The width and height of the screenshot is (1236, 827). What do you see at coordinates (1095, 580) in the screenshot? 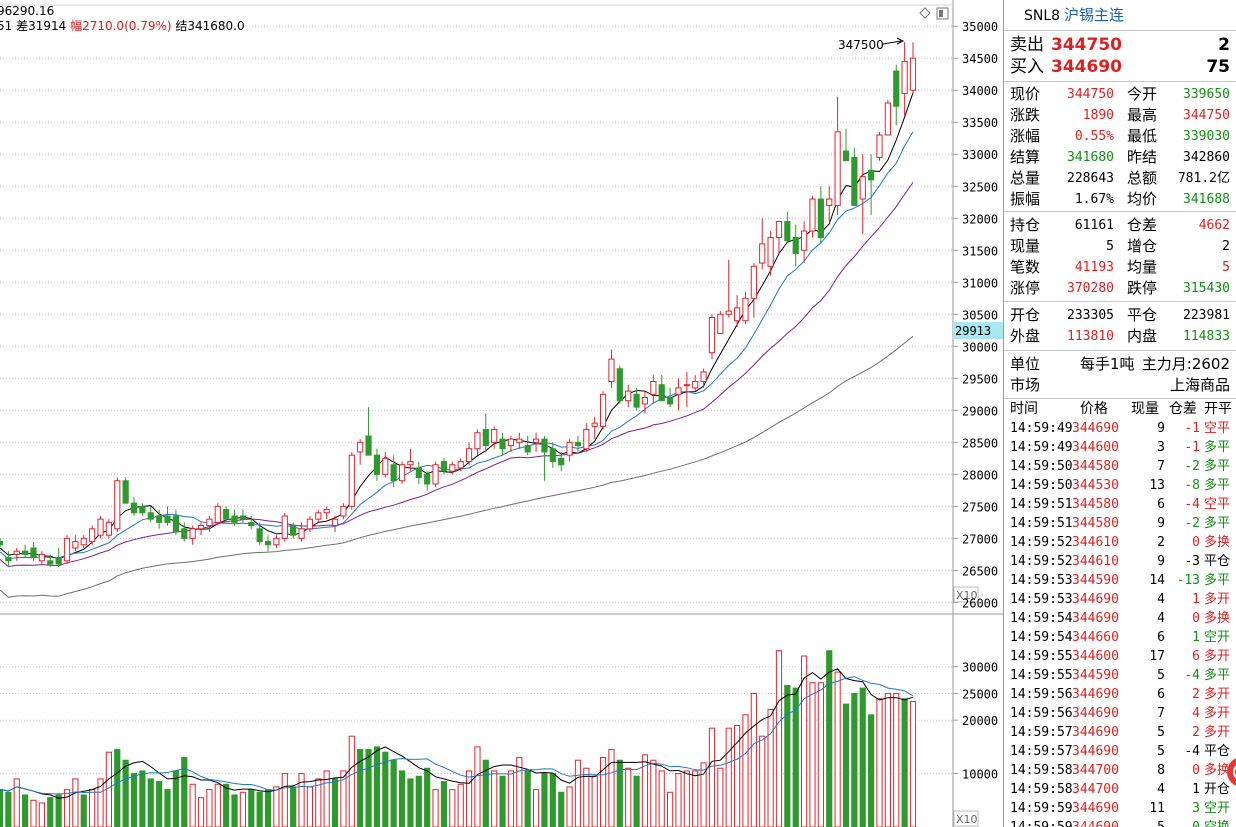
I see `tick-price: 344590` at bounding box center [1095, 580].